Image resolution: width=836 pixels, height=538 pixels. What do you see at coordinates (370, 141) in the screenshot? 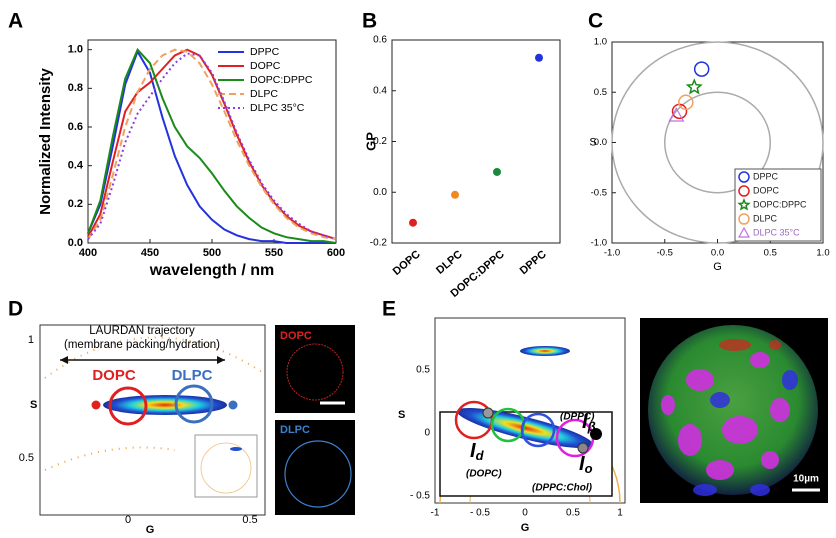
I see `y-axis-label: GP` at bounding box center [370, 141].